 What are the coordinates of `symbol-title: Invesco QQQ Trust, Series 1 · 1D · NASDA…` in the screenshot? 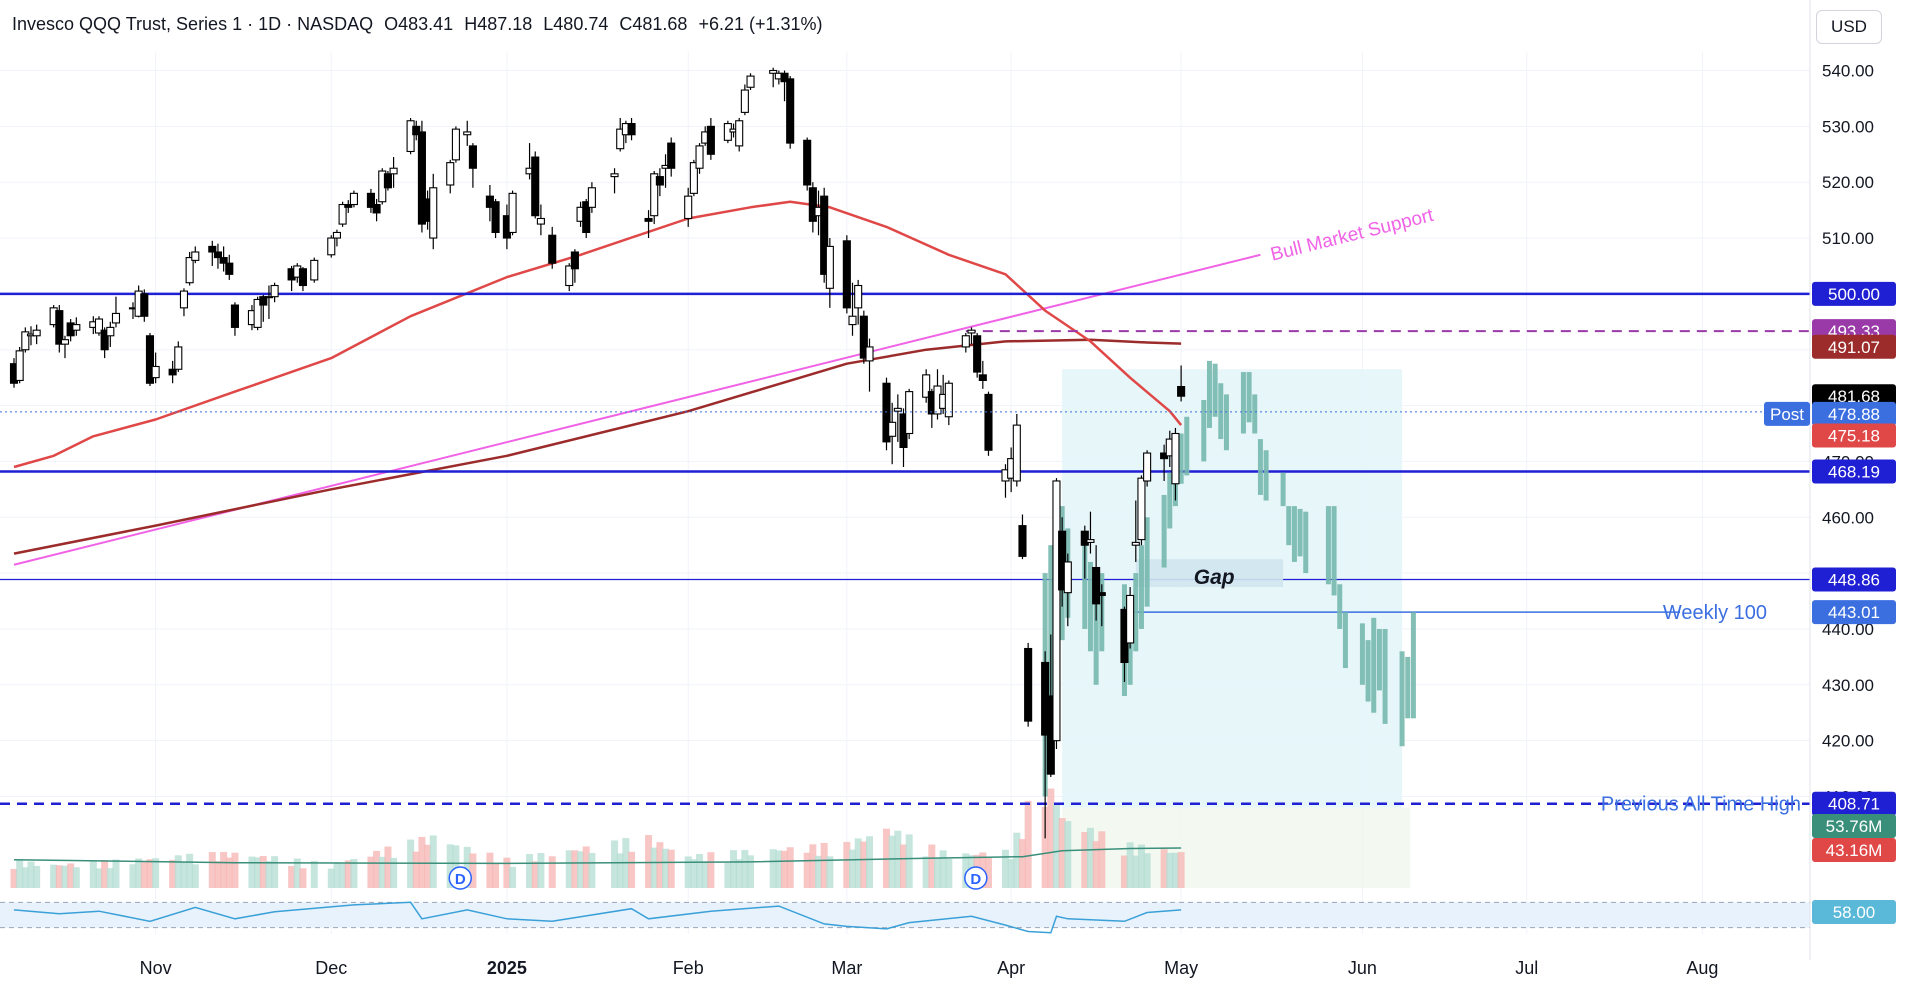 It's located at (193, 24).